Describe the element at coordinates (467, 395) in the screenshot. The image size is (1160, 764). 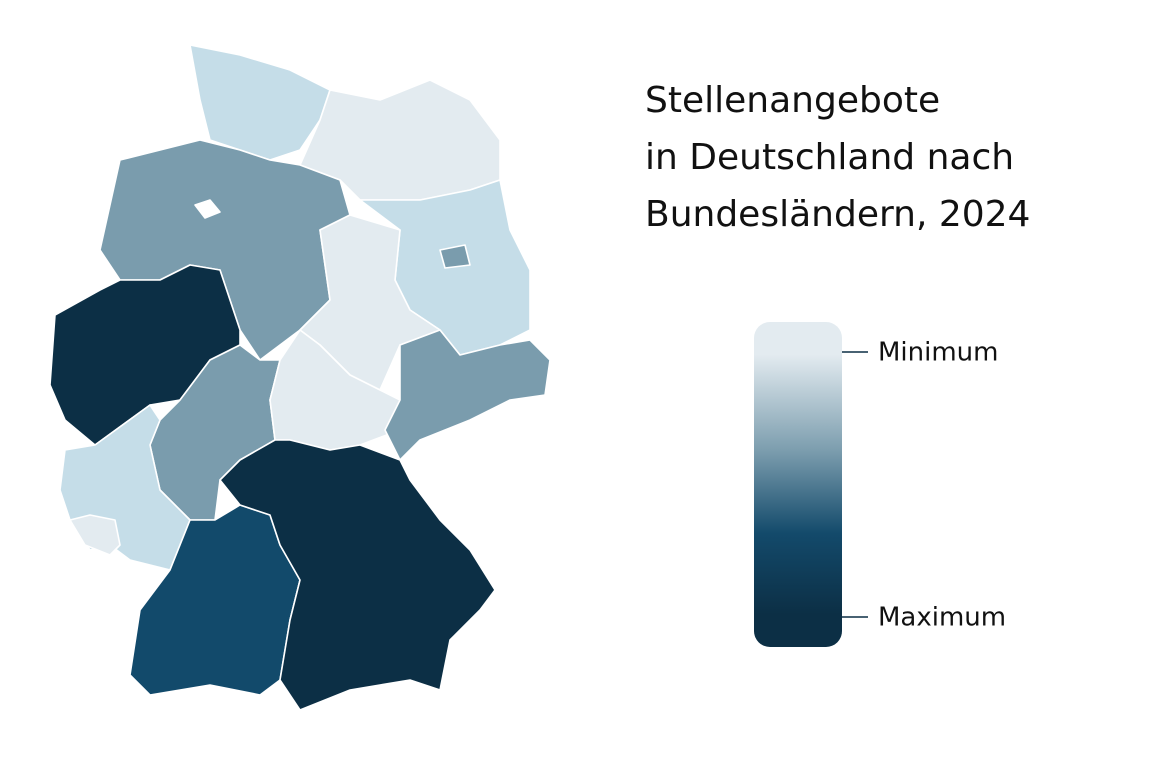
I see `sachsen` at that location.